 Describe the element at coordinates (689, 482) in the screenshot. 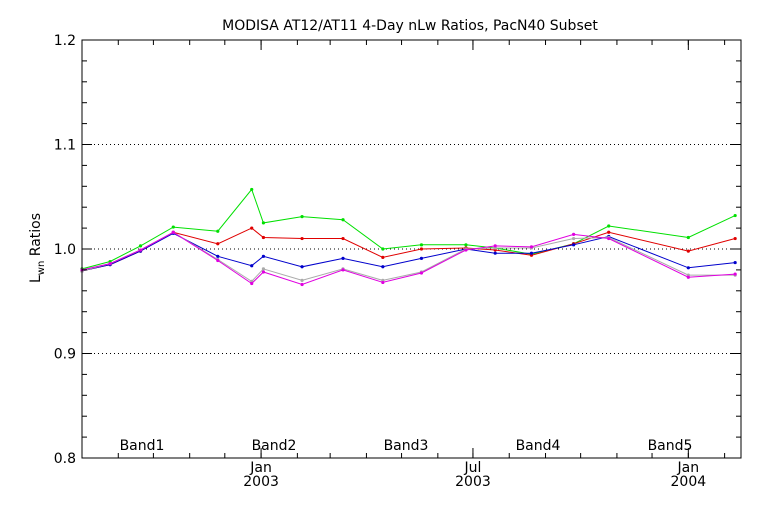

I see `x-tick-year: 2004` at that location.